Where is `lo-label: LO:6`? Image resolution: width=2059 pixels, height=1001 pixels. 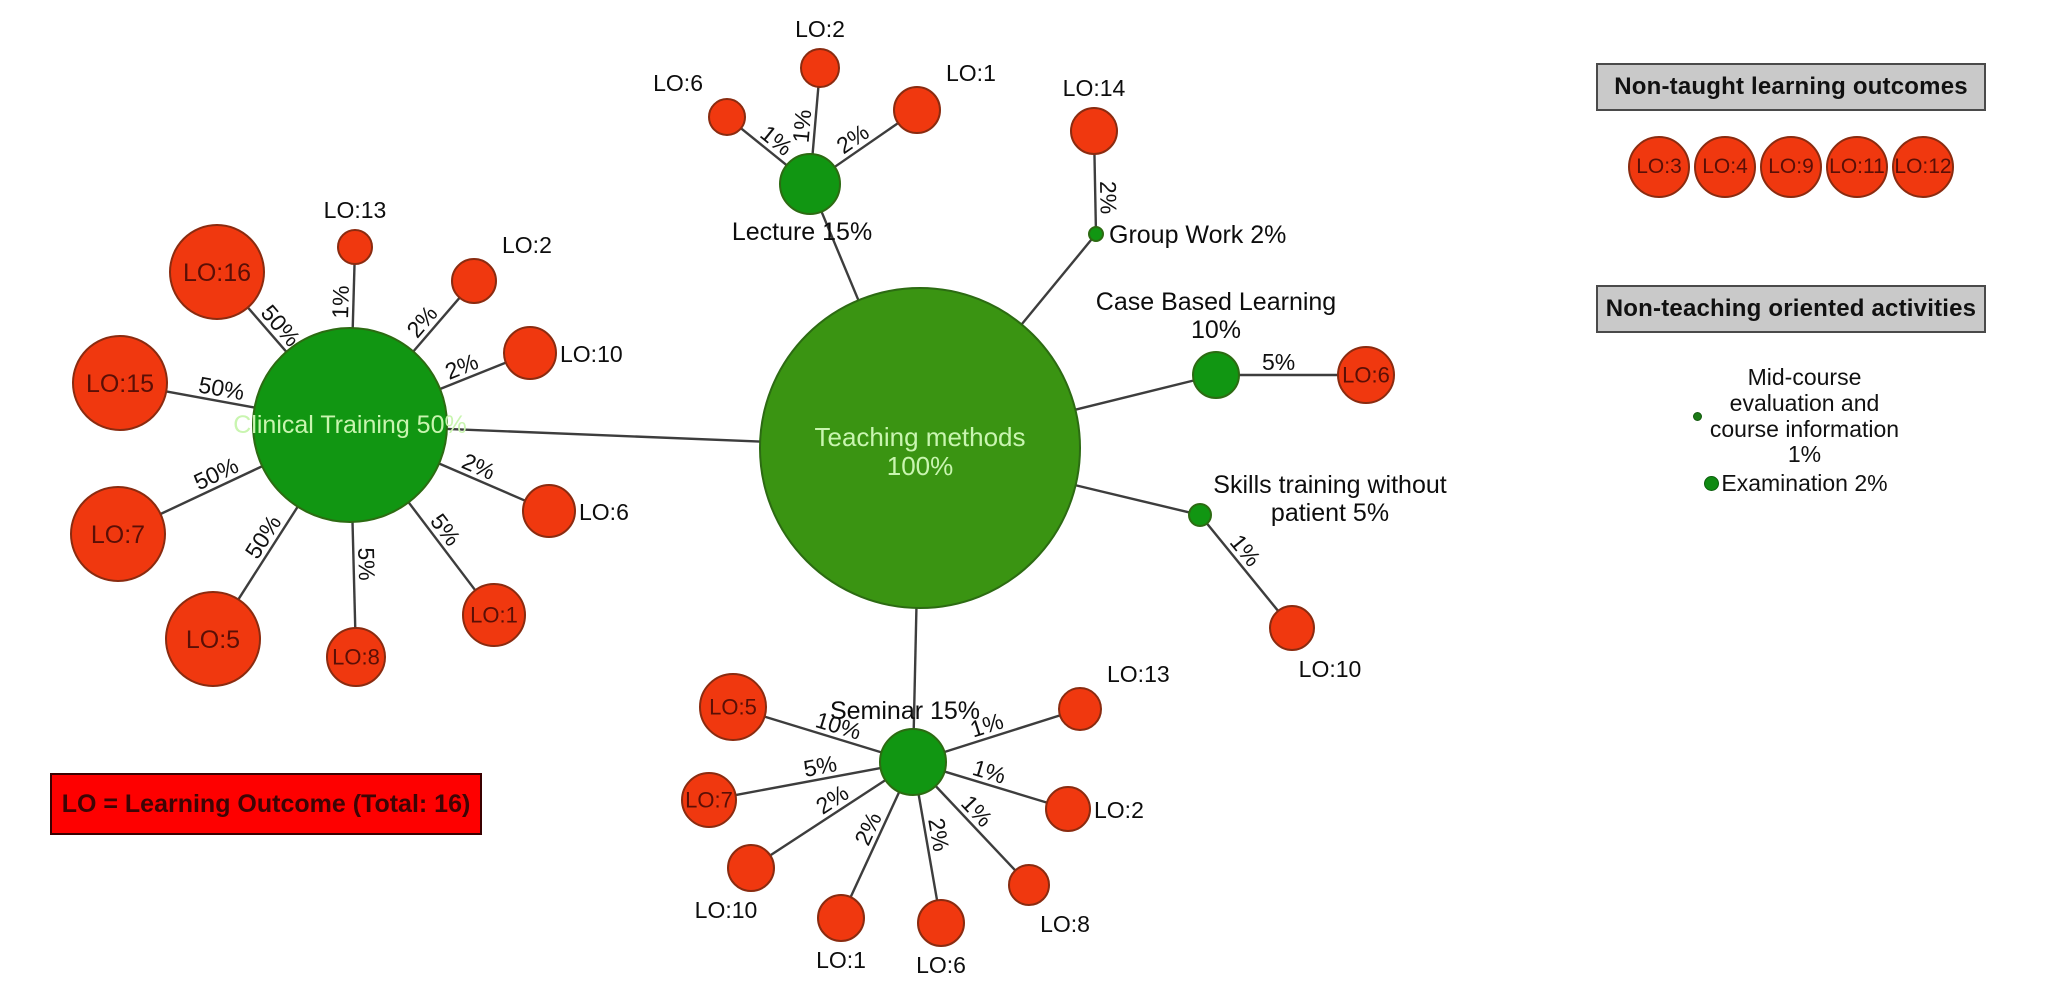 lo-label: LO:6 is located at coordinates (678, 83).